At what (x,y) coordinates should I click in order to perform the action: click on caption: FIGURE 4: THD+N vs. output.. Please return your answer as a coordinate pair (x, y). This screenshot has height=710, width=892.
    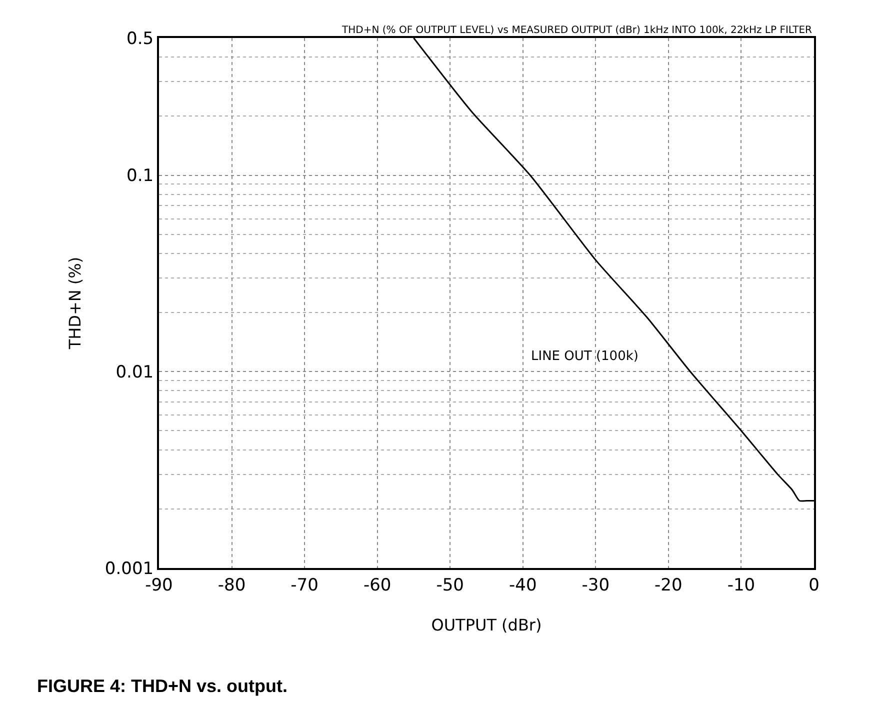
    Looking at the image, I should click on (162, 686).